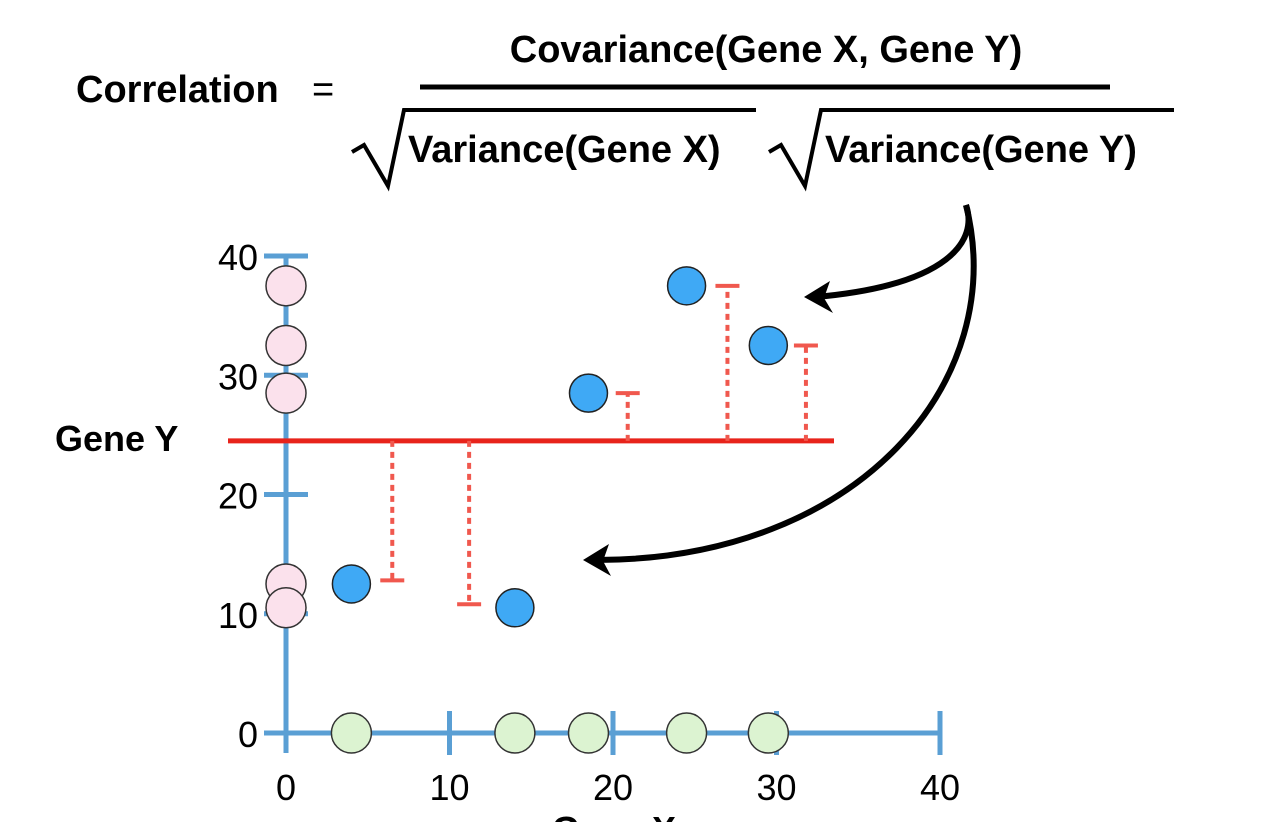 The image size is (1288, 822). What do you see at coordinates (238, 257) in the screenshot?
I see `y-tick-label: 40` at bounding box center [238, 257].